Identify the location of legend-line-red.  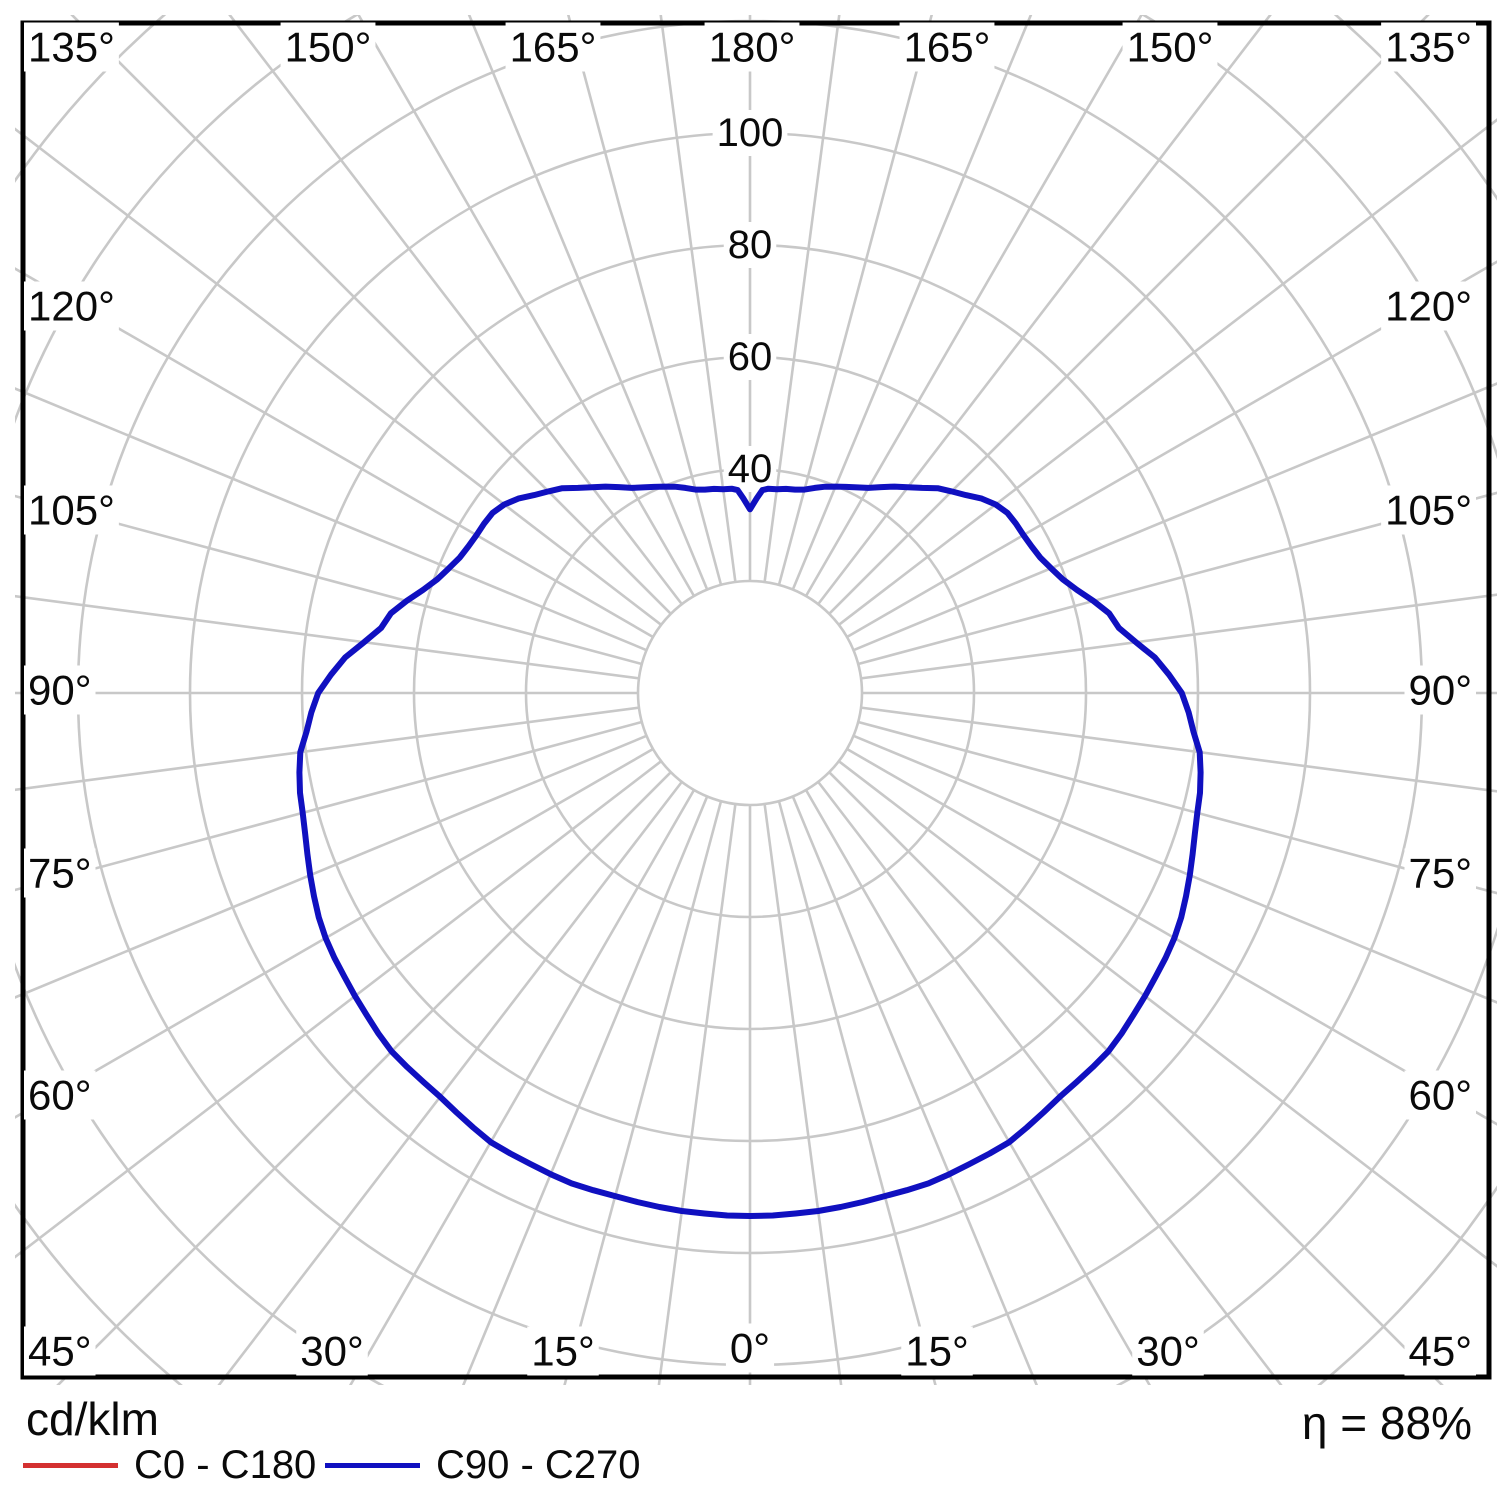
(70, 1465).